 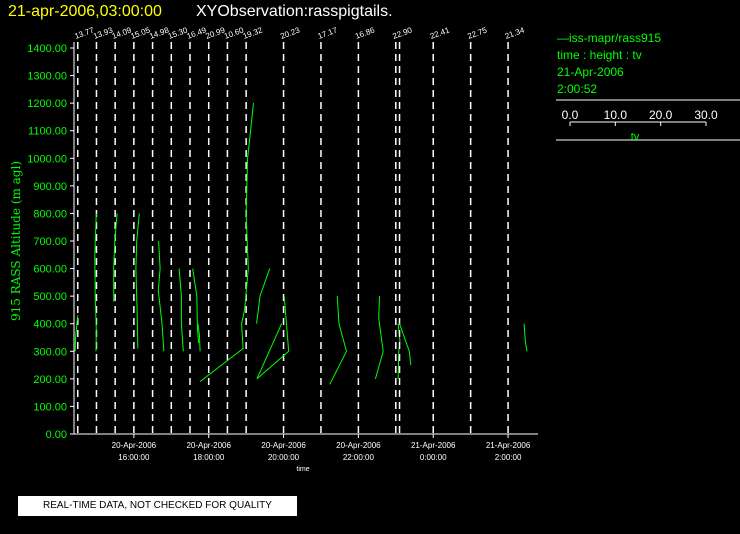 I want to click on y-tick-label: 400.00, so click(x=50, y=325).